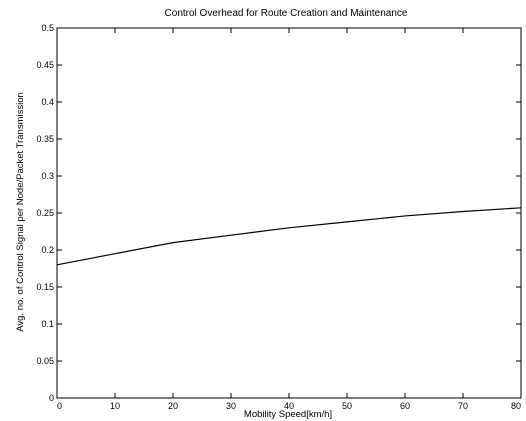  Describe the element at coordinates (51, 398) in the screenshot. I see `y-tick-label: 0` at that location.